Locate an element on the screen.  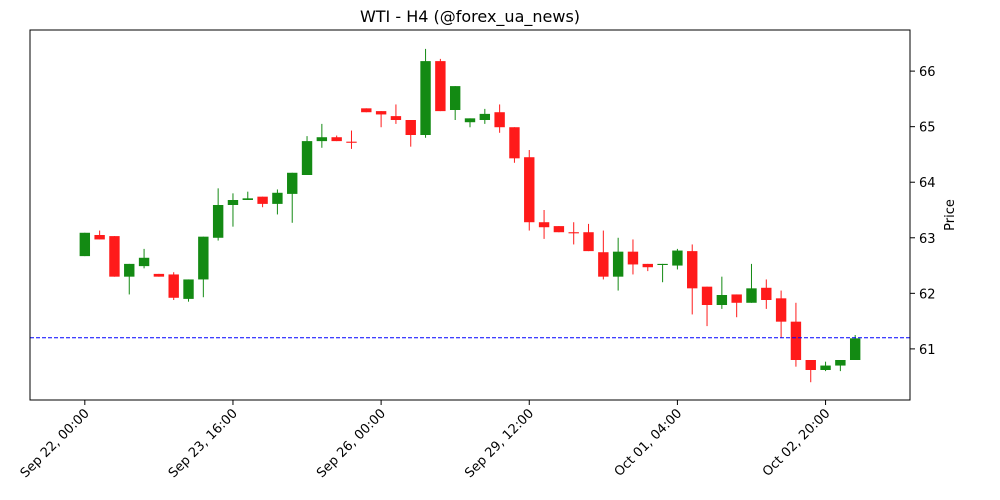
x-tick-label: Oct 02, 20:00 is located at coordinates (796, 442).